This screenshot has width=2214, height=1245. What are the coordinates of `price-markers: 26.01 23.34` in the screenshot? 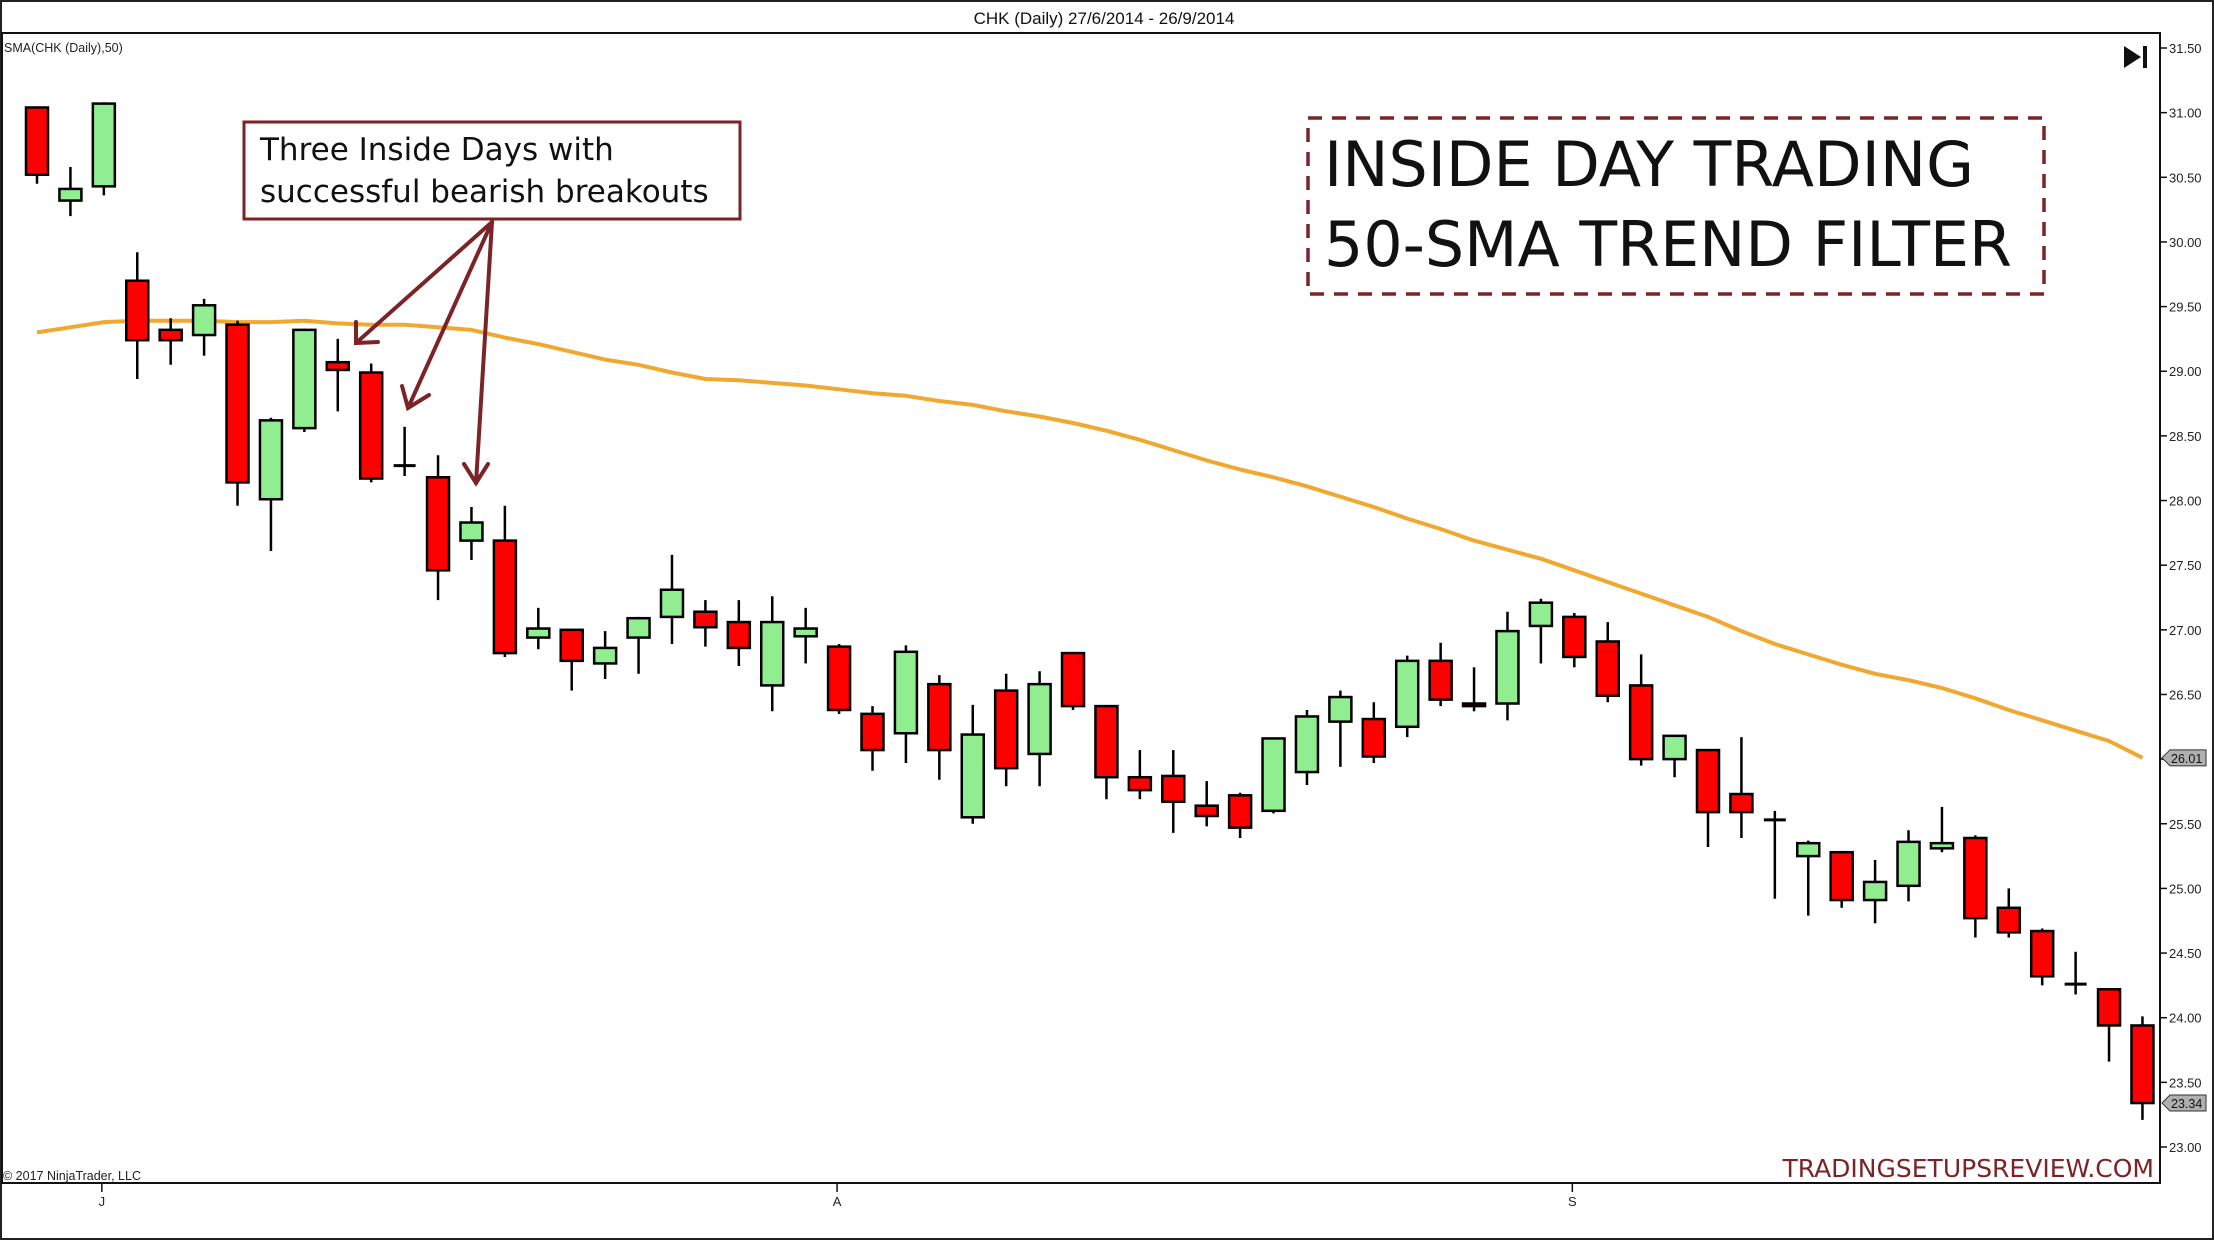 It's located at (2184, 930).